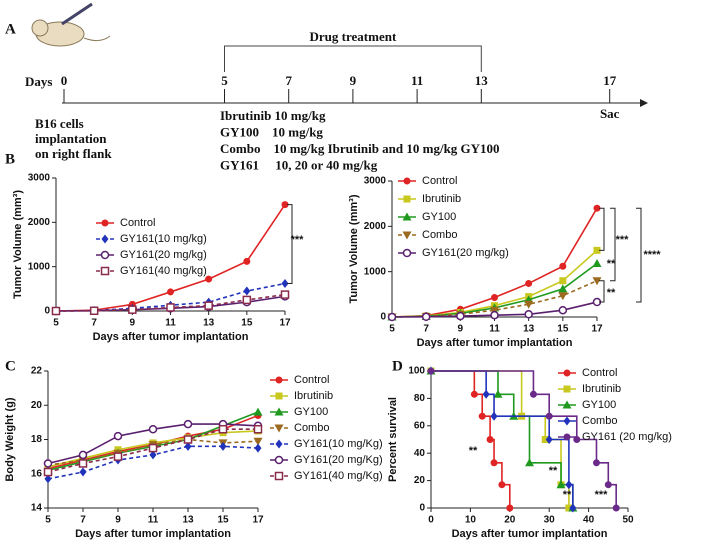  Describe the element at coordinates (224, 80) in the screenshot. I see `day-label: 5` at that location.